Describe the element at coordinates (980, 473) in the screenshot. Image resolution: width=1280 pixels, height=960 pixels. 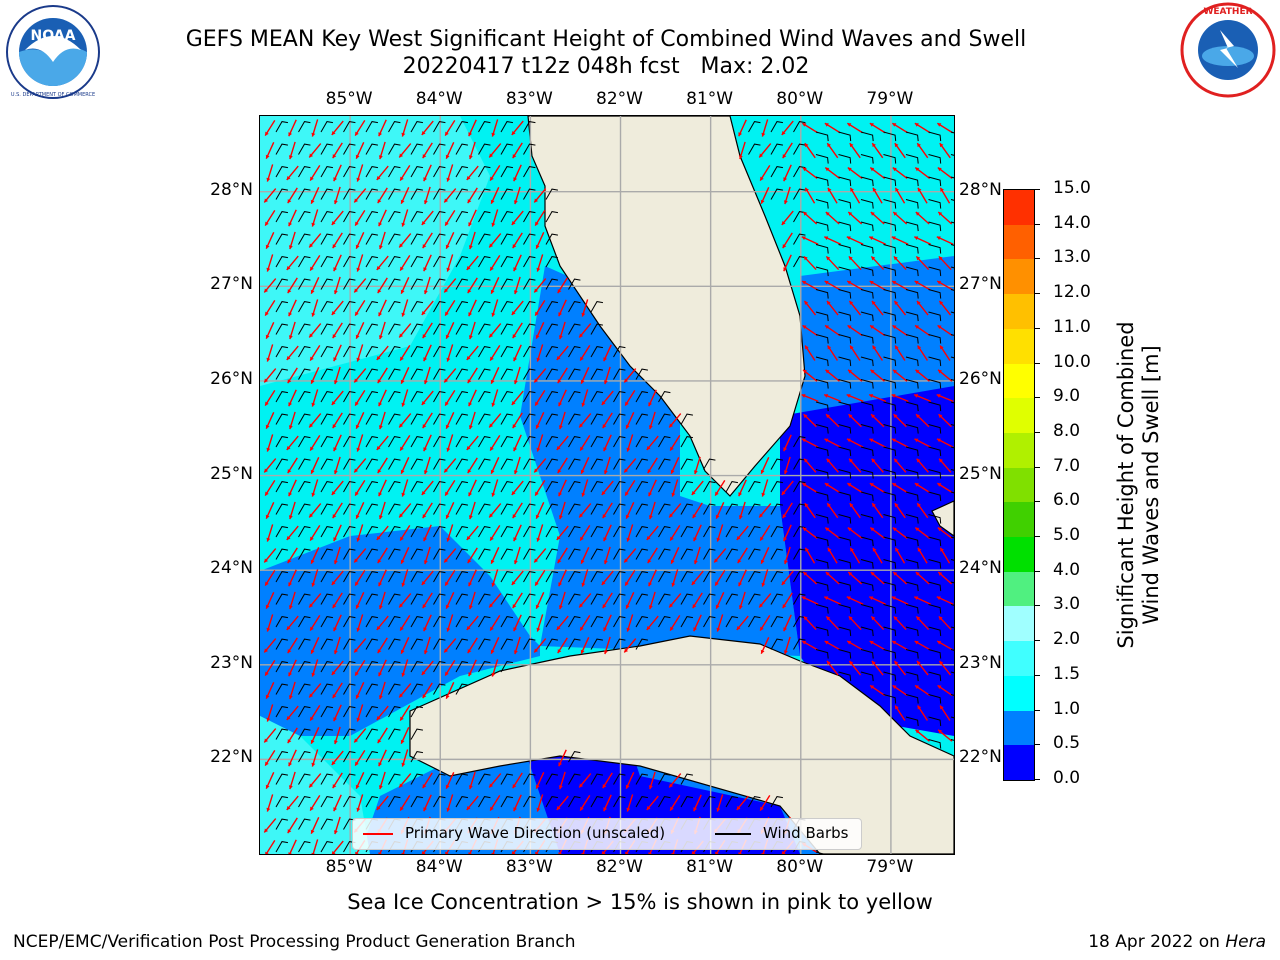
I see `lat-label-right: 25°N` at that location.